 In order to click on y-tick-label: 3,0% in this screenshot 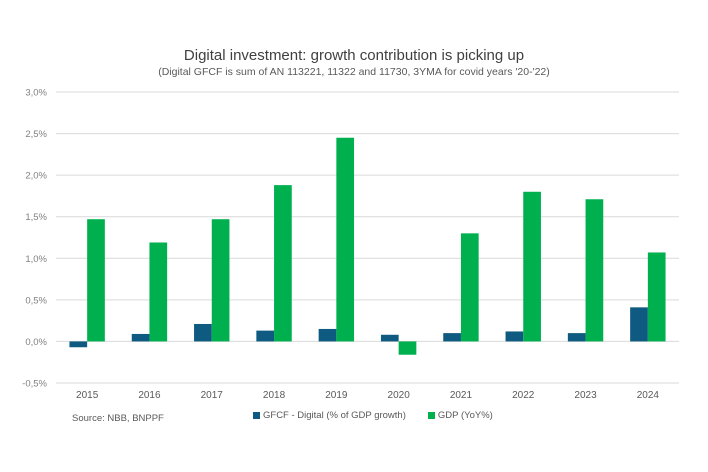, I will do `click(36, 93)`.